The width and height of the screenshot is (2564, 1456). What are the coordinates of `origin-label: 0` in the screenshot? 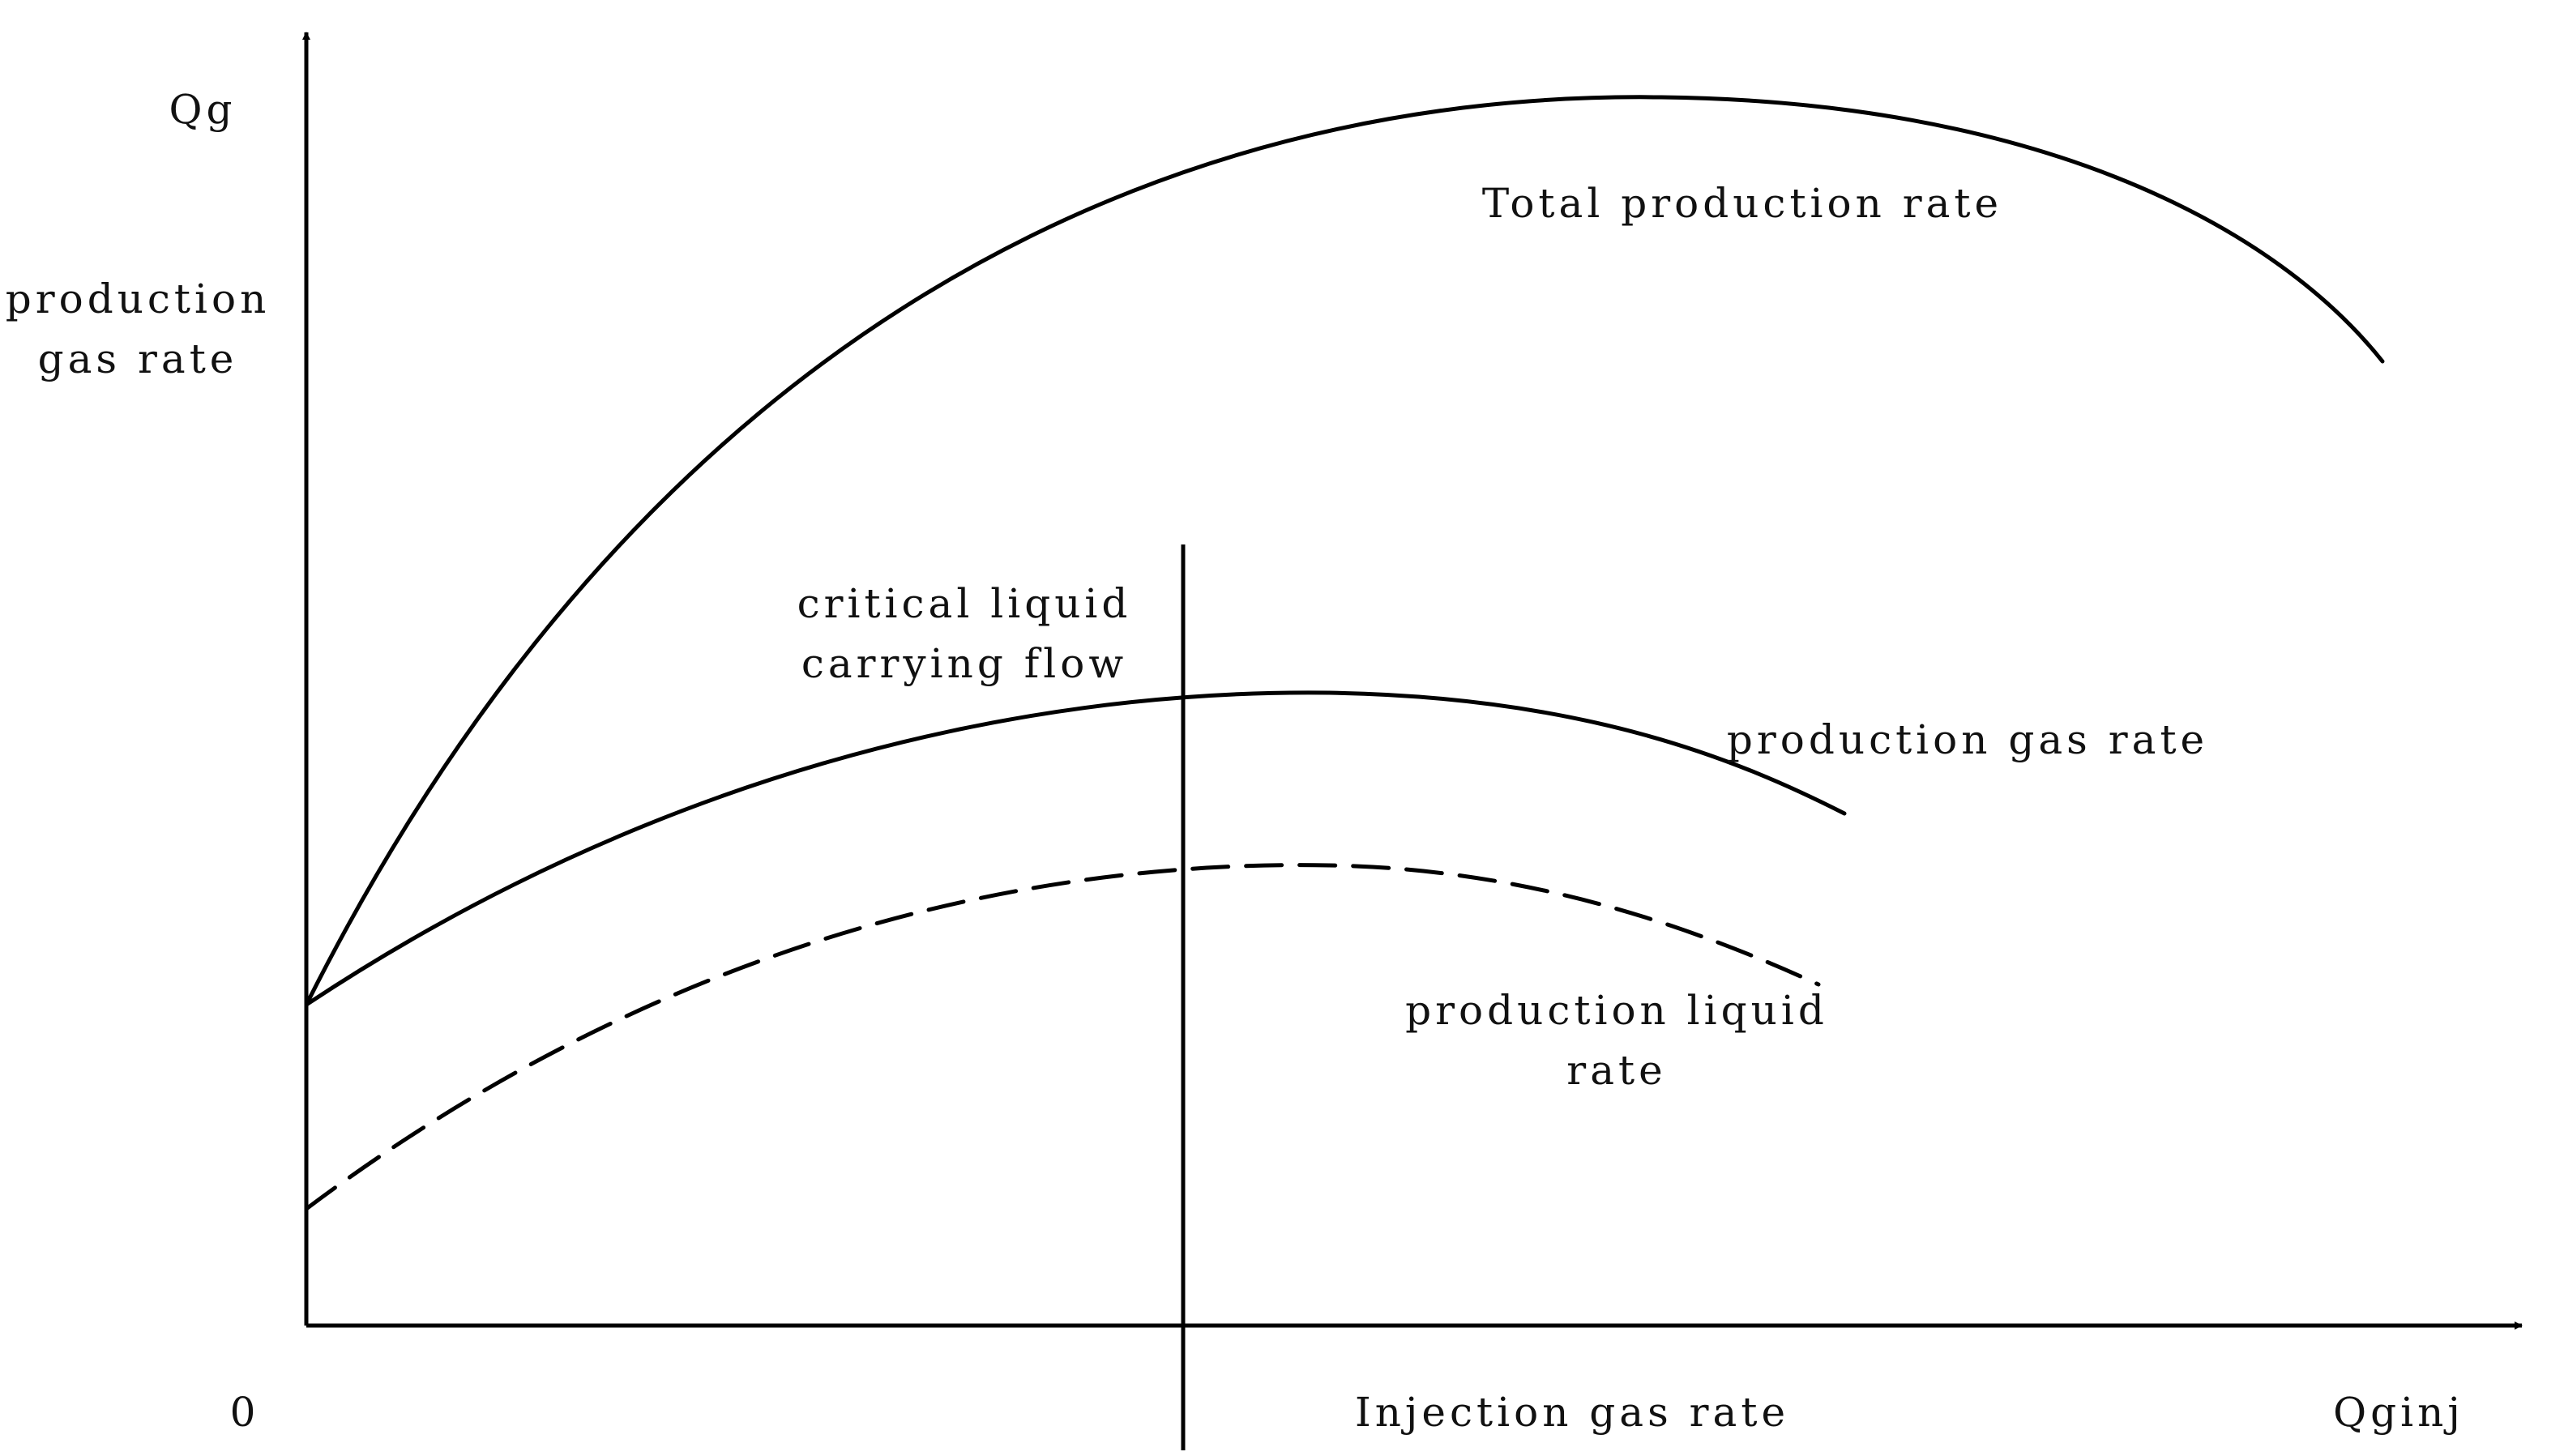 It's located at (245, 1412).